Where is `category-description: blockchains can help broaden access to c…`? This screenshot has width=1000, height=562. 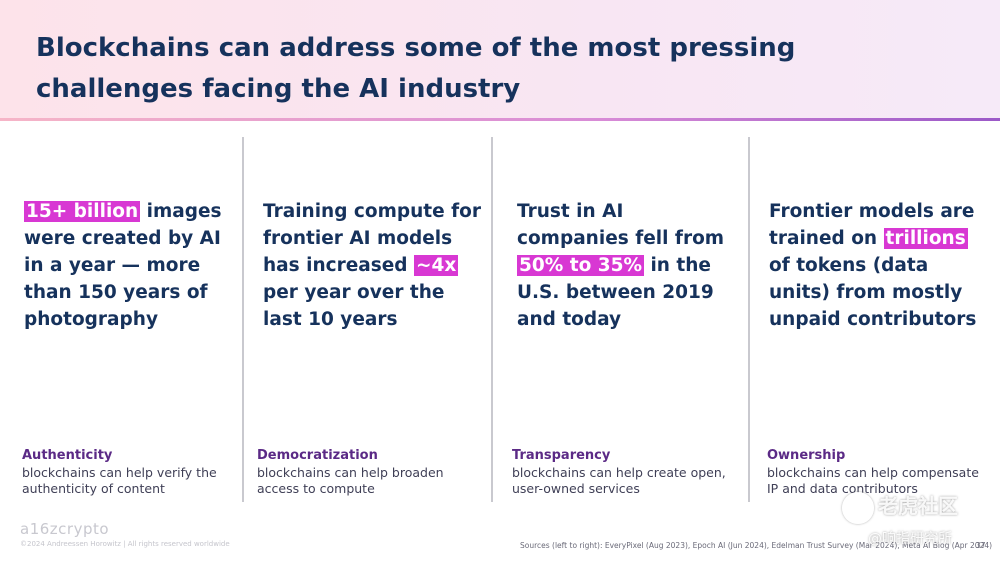
category-description: blockchains can help broaden access to c… is located at coordinates (350, 480).